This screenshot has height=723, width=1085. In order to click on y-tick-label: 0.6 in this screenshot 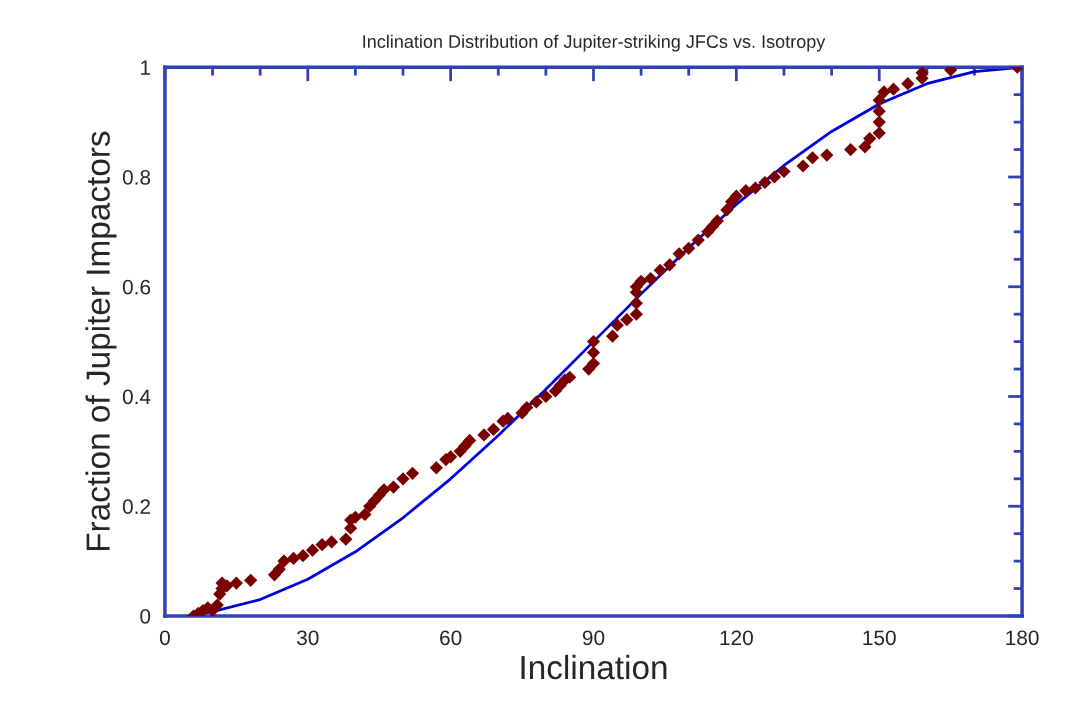, I will do `click(136, 287)`.